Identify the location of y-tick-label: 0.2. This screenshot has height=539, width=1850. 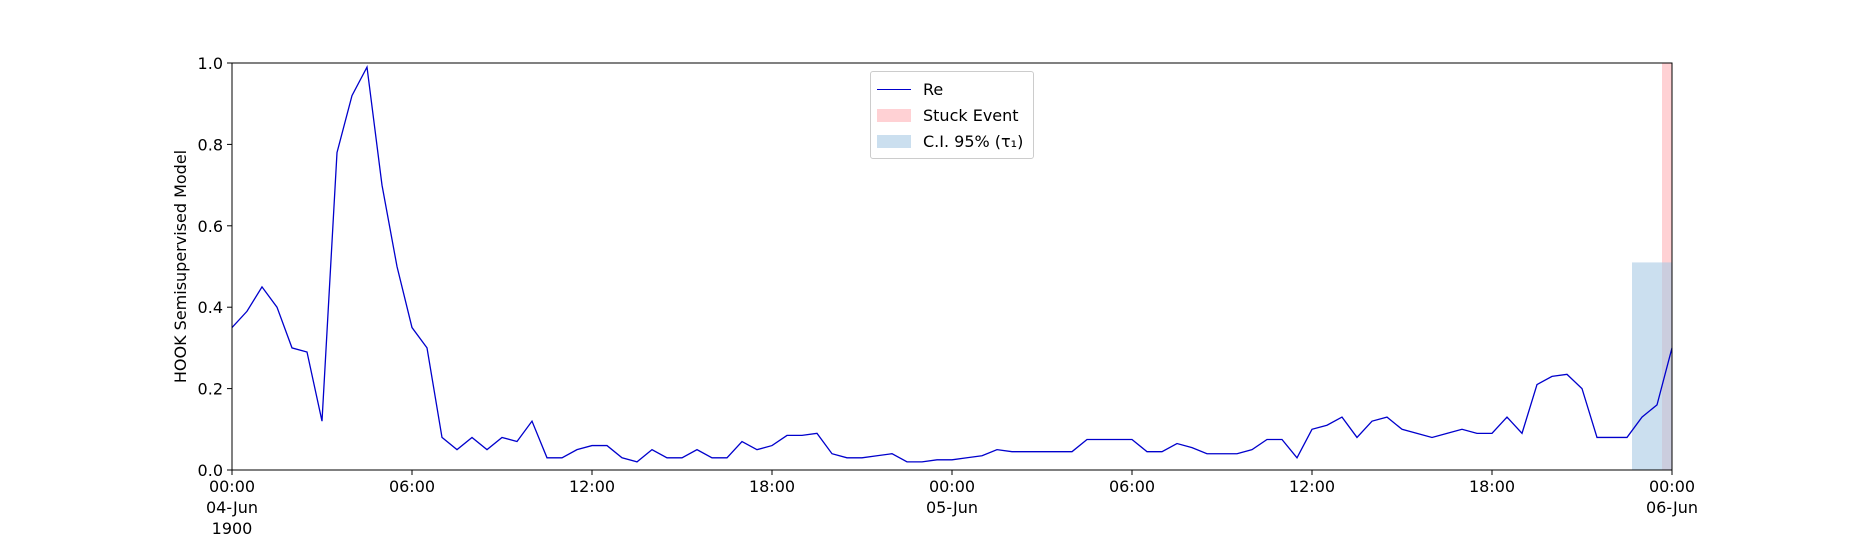
(210, 389).